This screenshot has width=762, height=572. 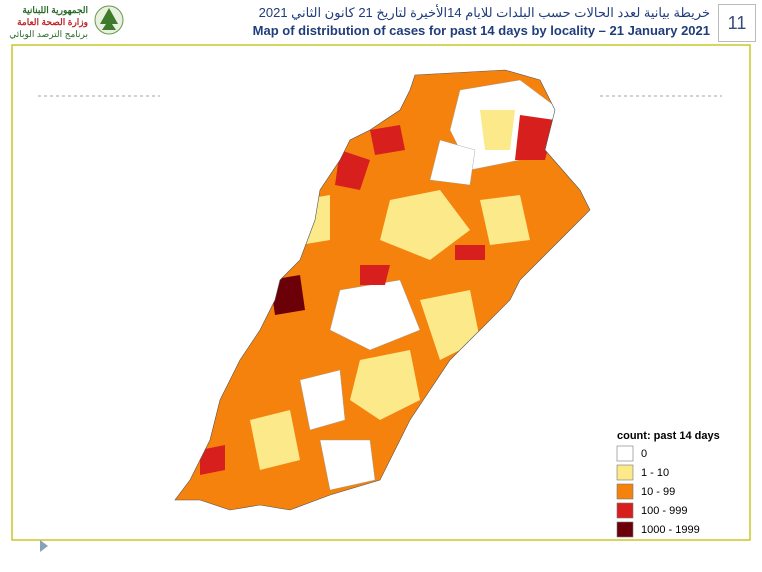 I want to click on logo-line: الجمهورية اللبنانية, so click(x=55, y=10).